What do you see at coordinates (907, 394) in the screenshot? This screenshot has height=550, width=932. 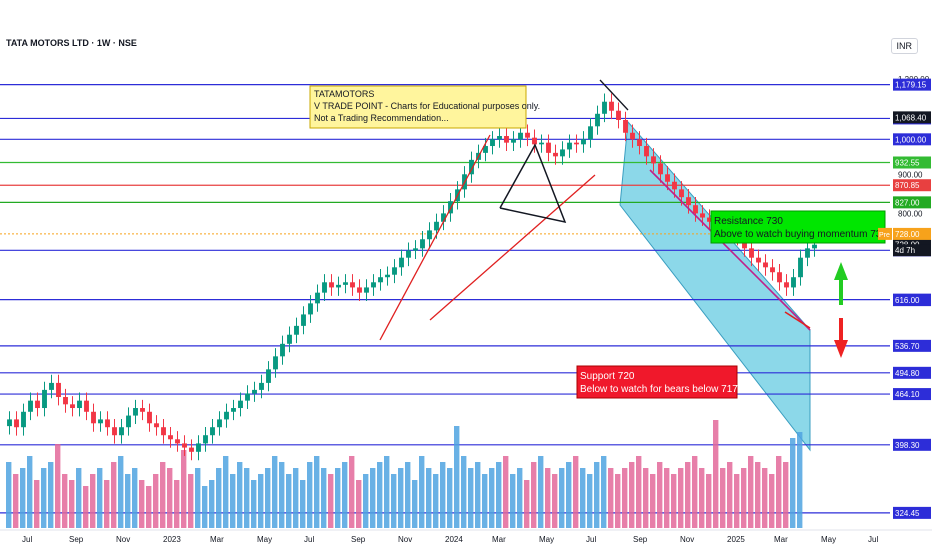 I see `level-badge: 464.10` at bounding box center [907, 394].